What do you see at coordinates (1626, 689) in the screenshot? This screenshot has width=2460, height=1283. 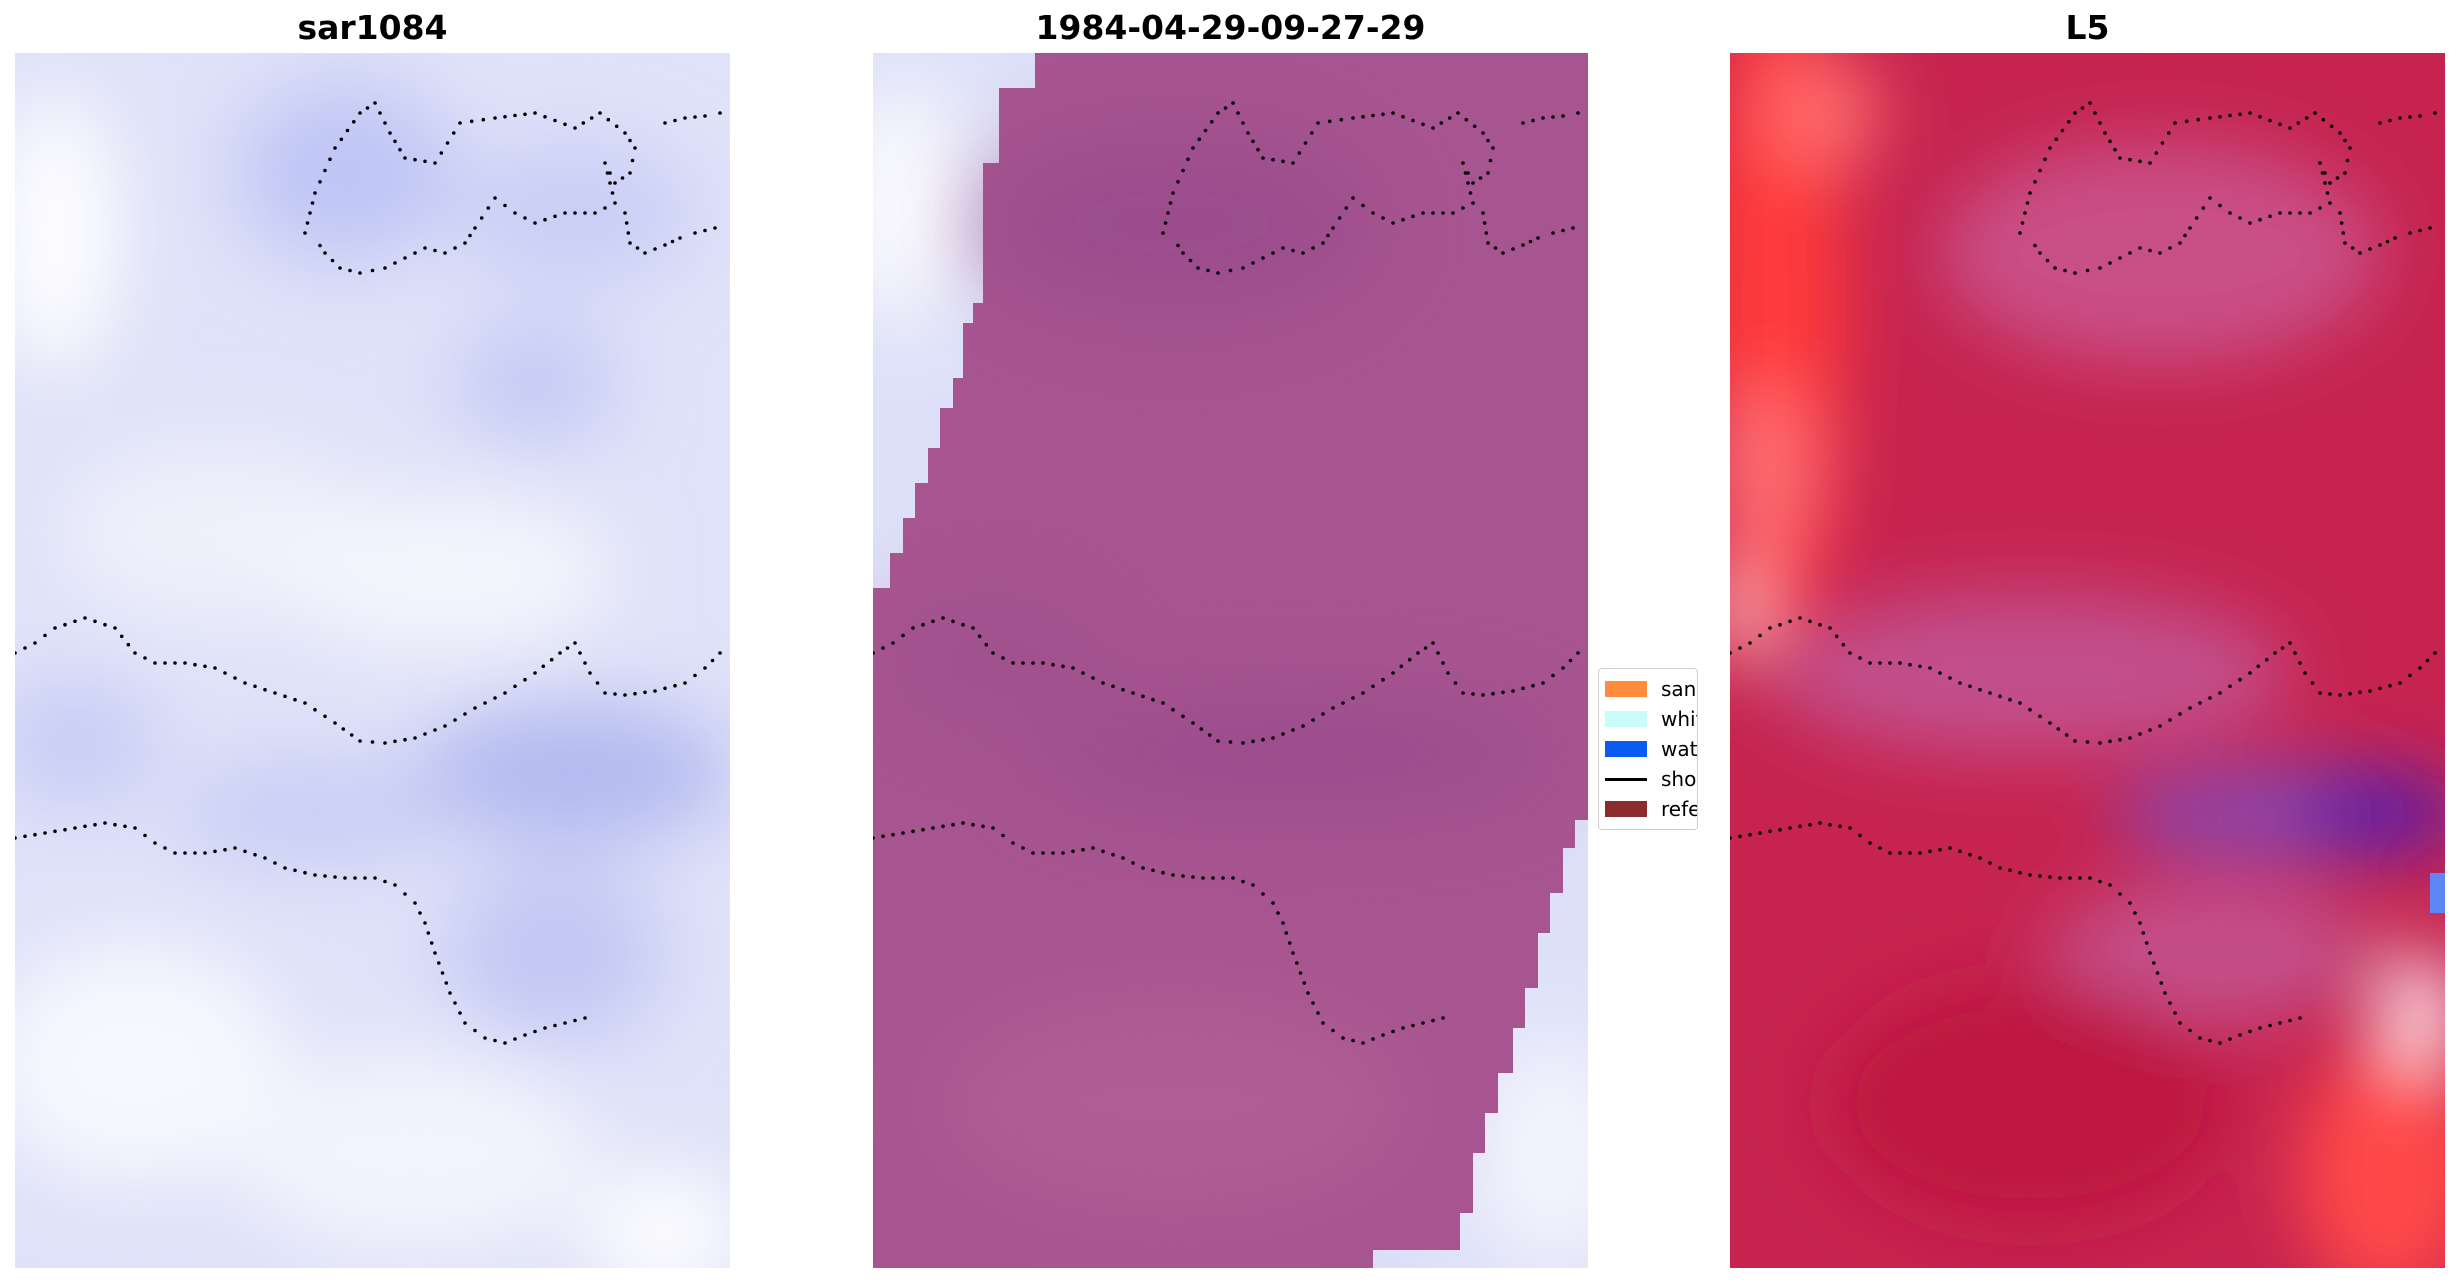 I see `sand-swatch` at bounding box center [1626, 689].